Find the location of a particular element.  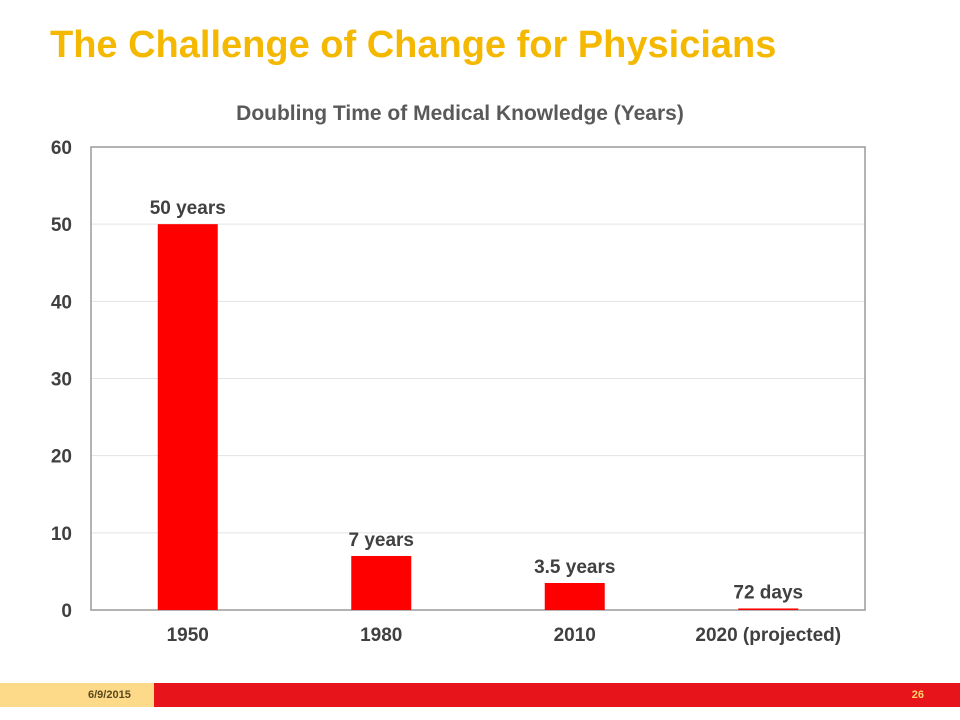

x-tick-label: 2020 (projected) is located at coordinates (768, 635).